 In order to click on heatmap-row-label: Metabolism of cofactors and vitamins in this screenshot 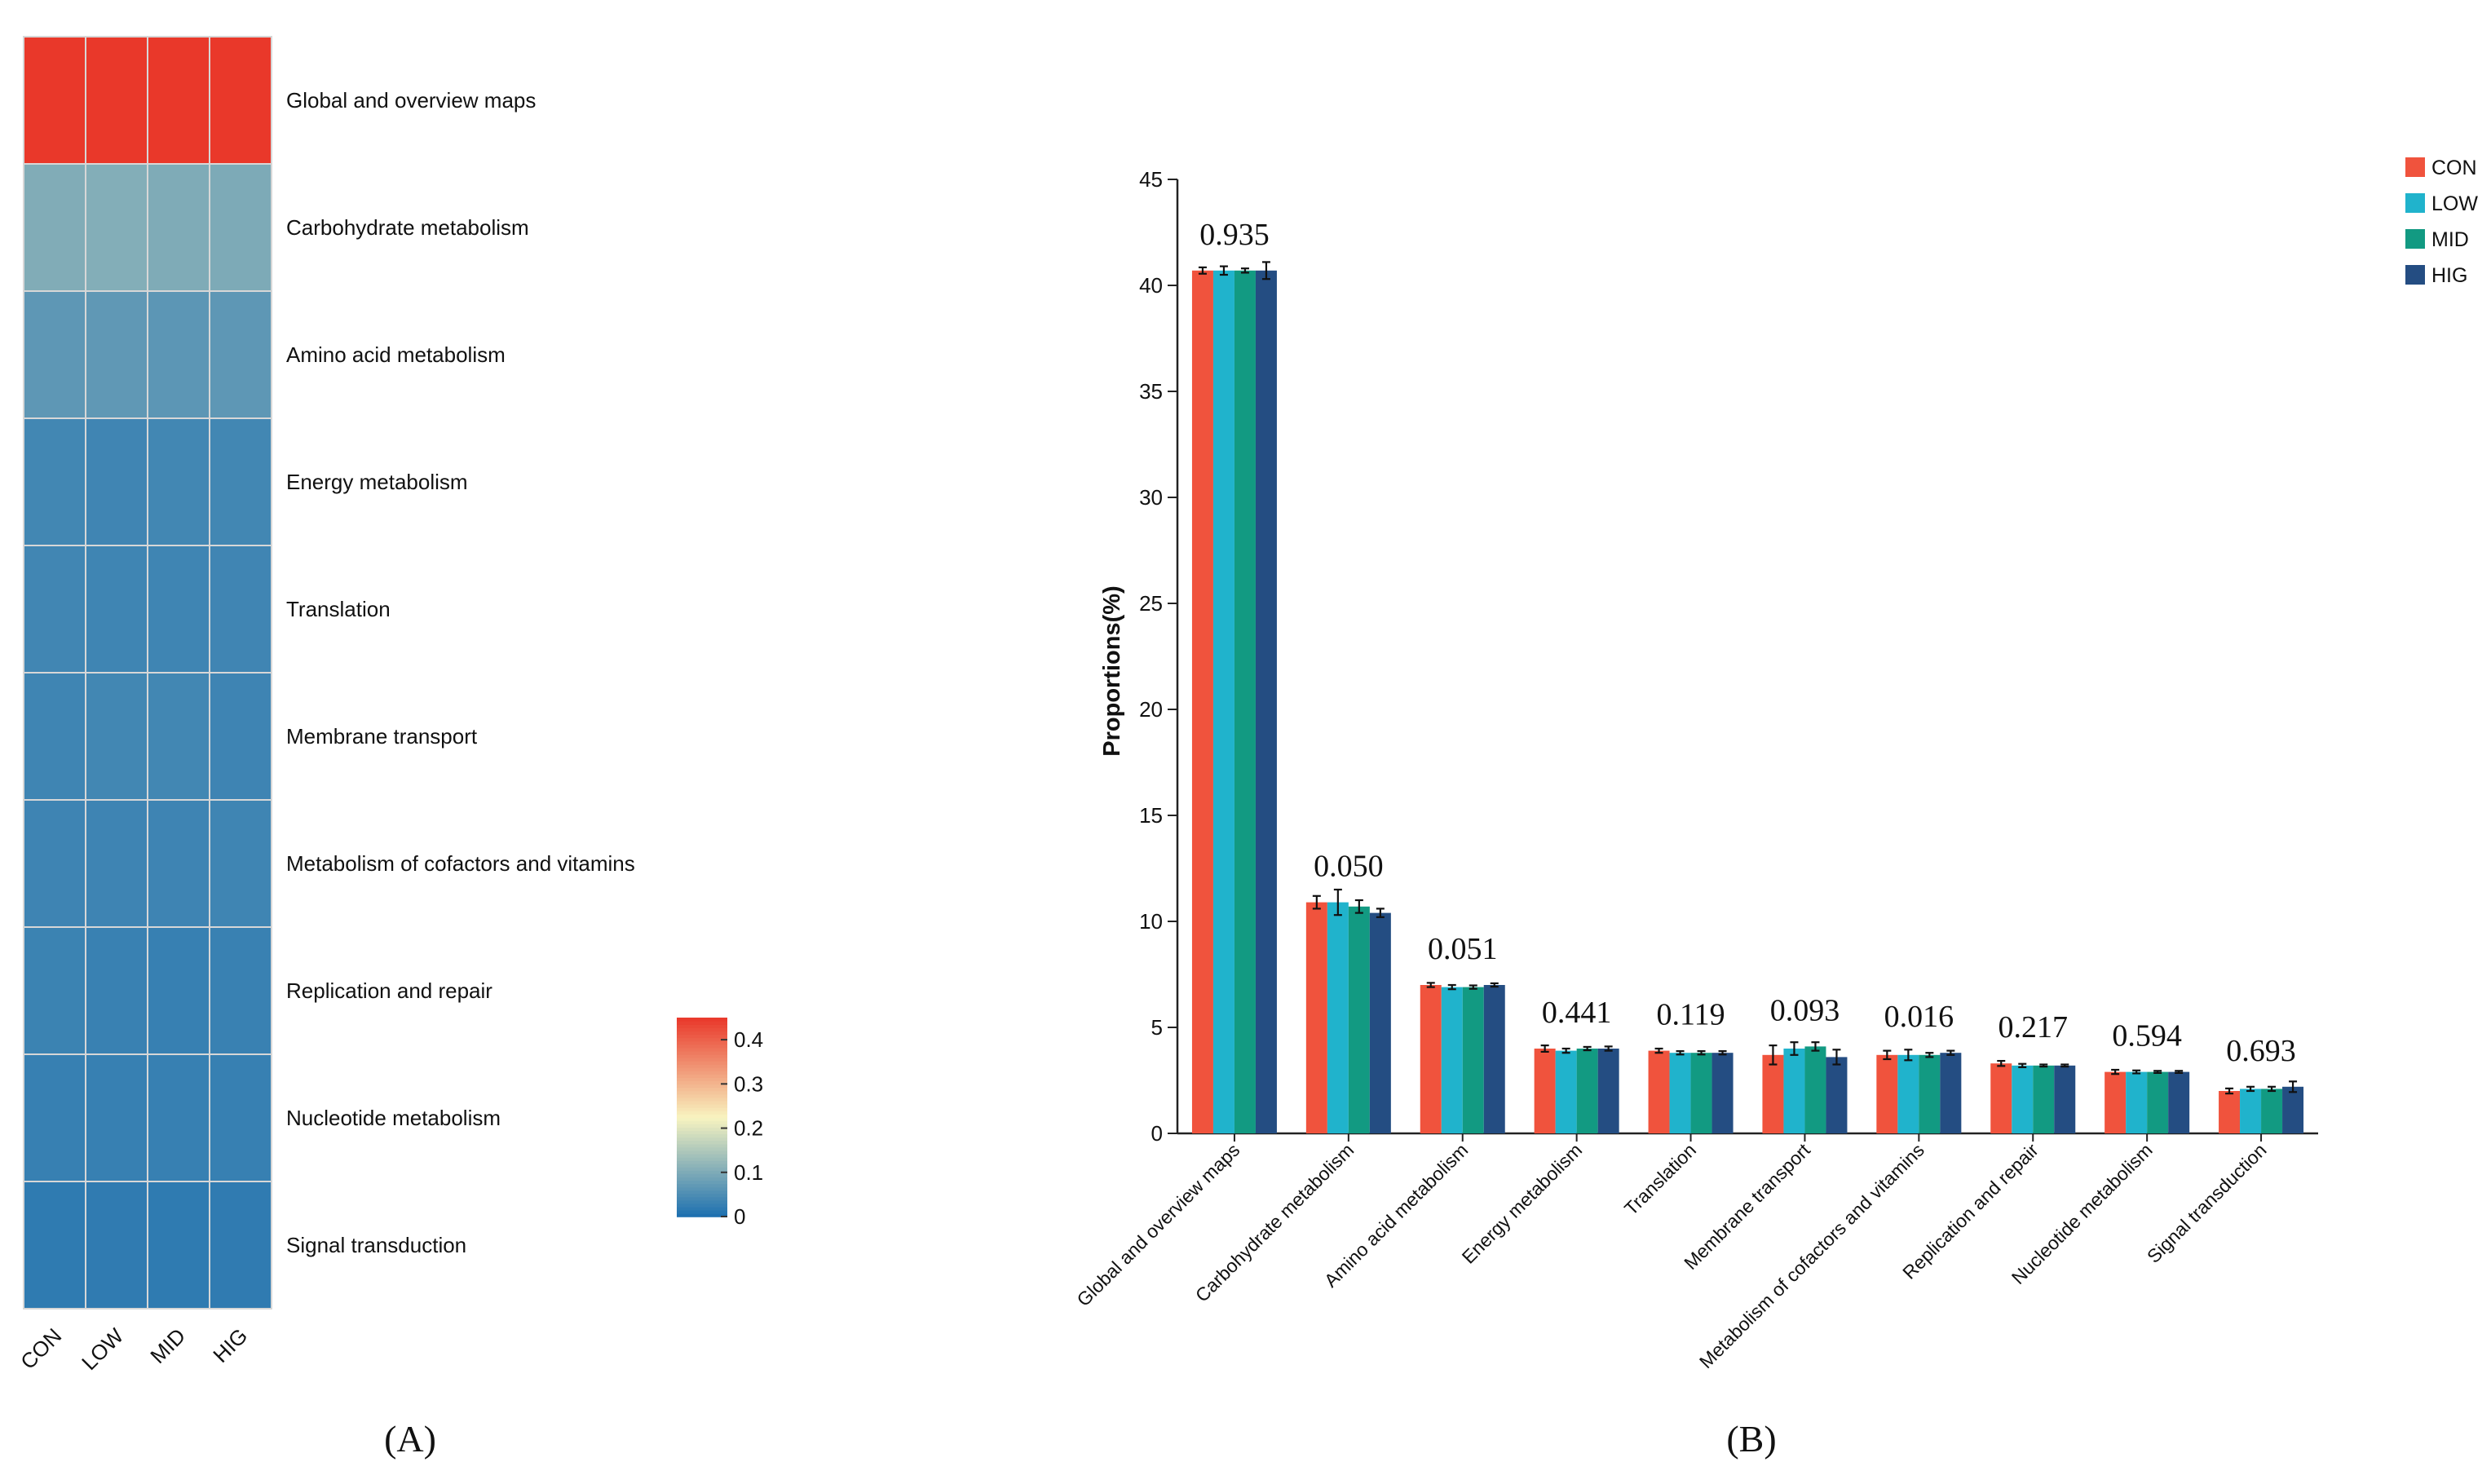, I will do `click(460, 863)`.